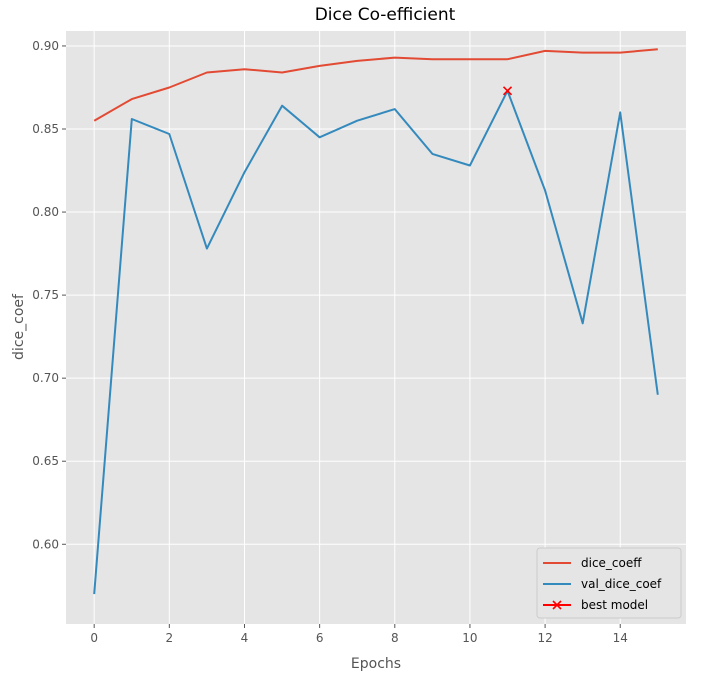 The height and width of the screenshot is (698, 707). Describe the element at coordinates (45, 212) in the screenshot. I see `y-tick-label: 0.80` at that location.